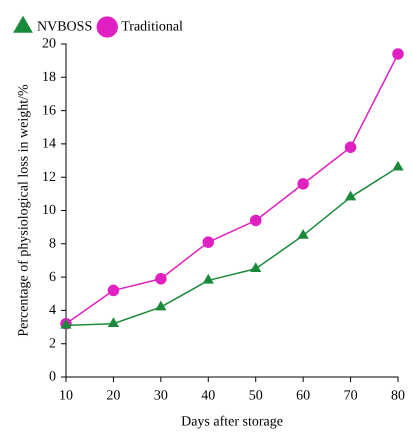  What do you see at coordinates (208, 396) in the screenshot?
I see `x-tick-label: 40` at bounding box center [208, 396].